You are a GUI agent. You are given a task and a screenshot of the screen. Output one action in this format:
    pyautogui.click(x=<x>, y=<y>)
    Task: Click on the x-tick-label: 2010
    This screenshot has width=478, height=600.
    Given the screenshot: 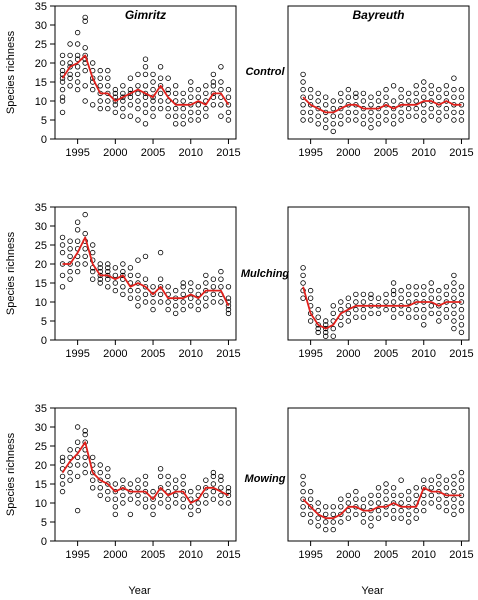 What is the action you would take?
    pyautogui.click(x=424, y=555)
    